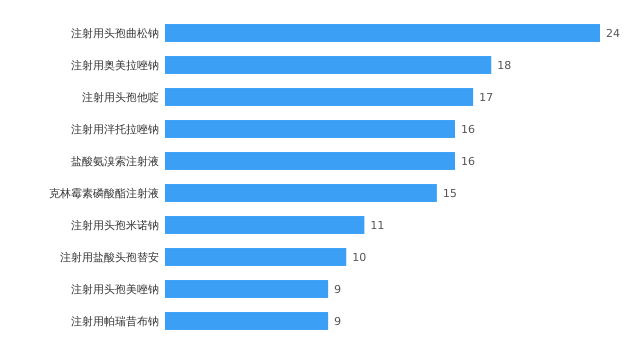 The image size is (640, 347). I want to click on y-tick-label: 注射用泮托拉唑钠, so click(115, 129).